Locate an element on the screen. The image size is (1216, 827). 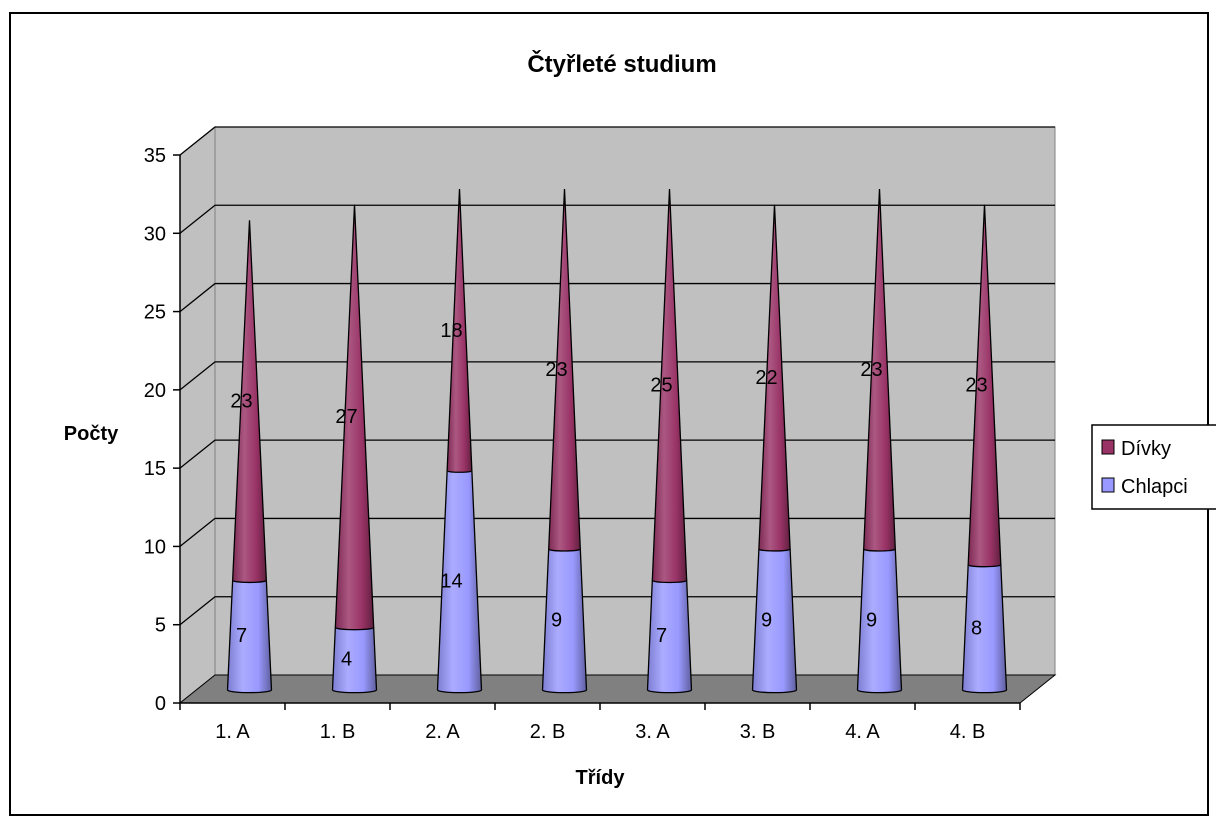
y-tick-label: 15 is located at coordinates (155, 469).